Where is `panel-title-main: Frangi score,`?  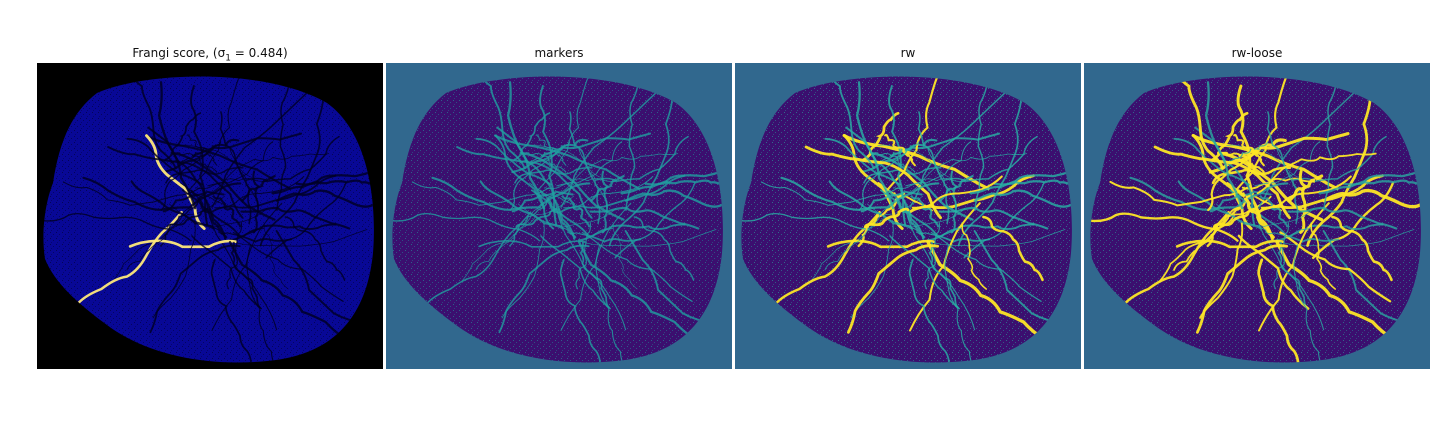 panel-title-main: Frangi score, is located at coordinates (172, 53).